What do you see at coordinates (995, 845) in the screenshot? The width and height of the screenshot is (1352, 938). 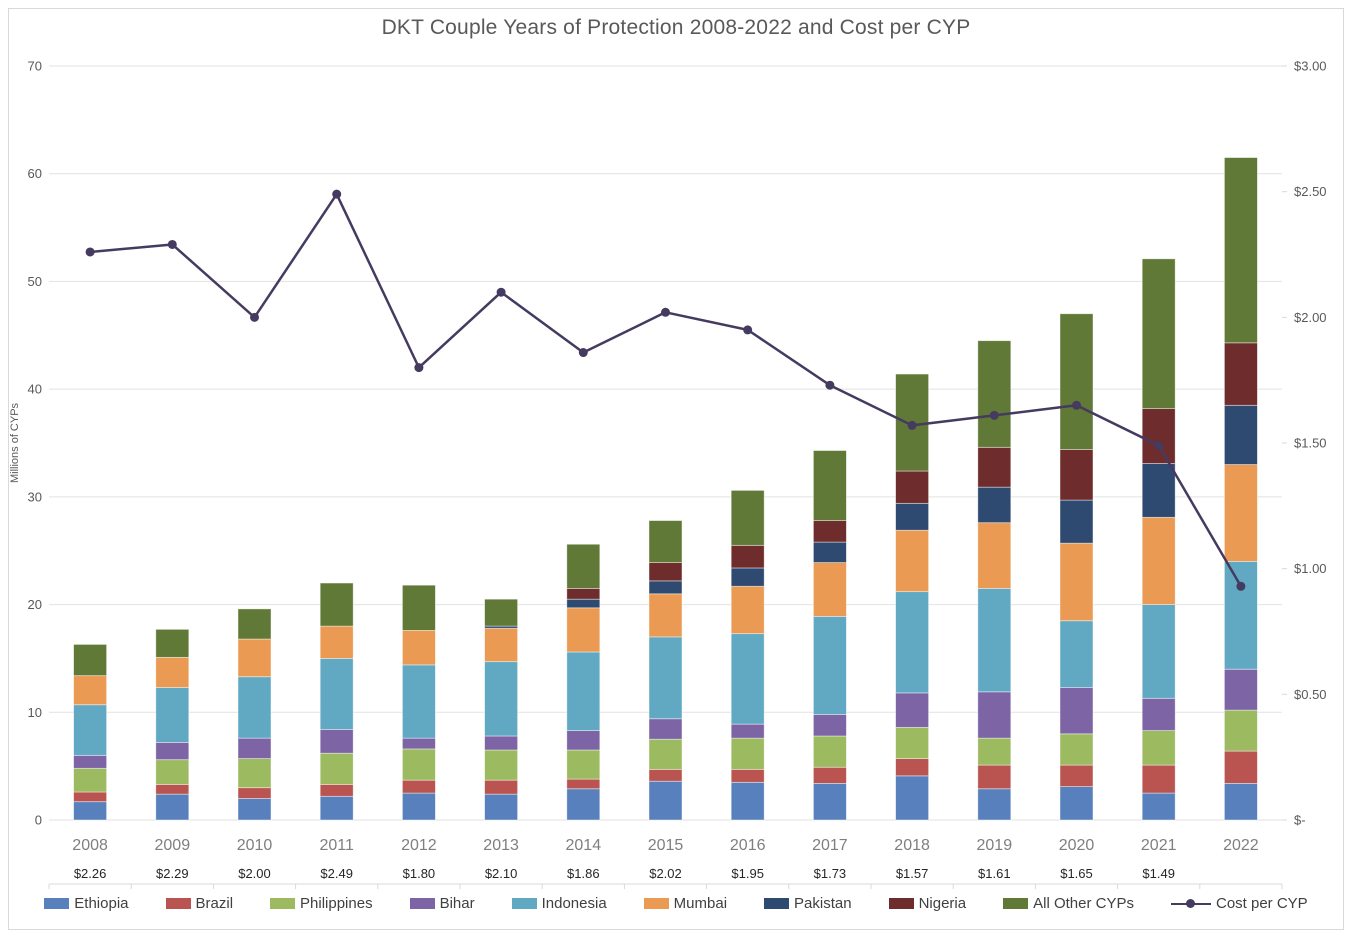 I see `year-label: 2019` at bounding box center [995, 845].